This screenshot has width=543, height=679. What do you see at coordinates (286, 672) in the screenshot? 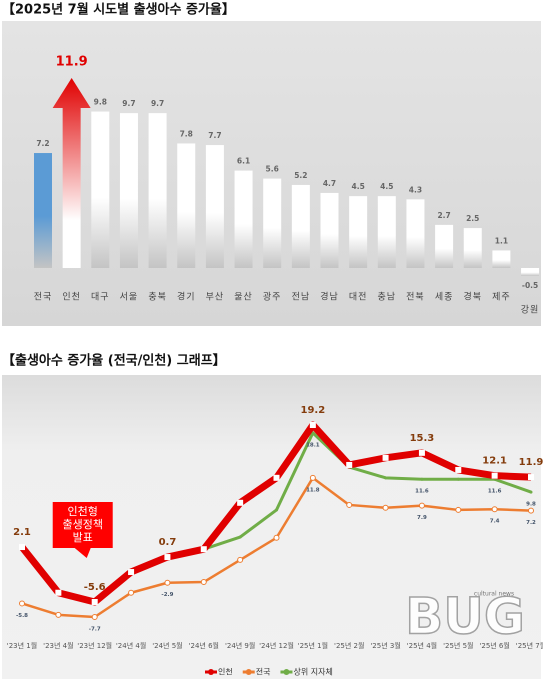
I see `legend-swatch` at bounding box center [286, 672].